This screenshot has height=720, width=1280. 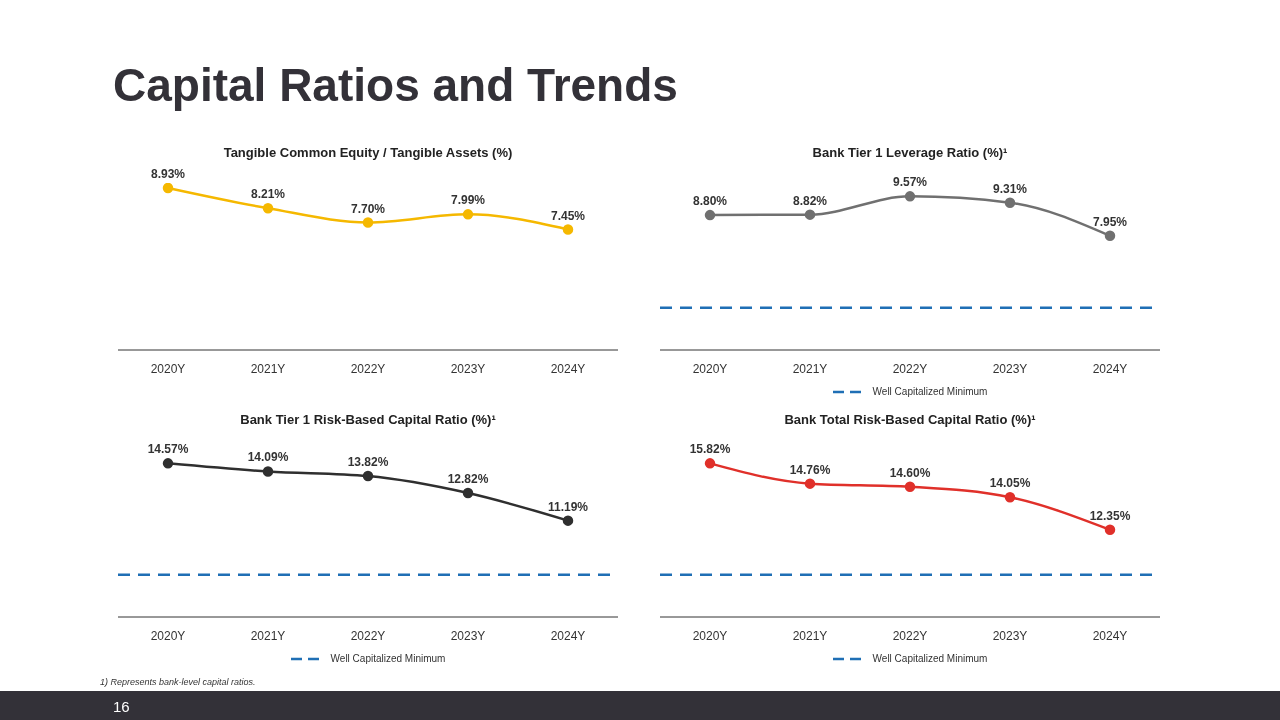 I want to click on data-label: 8.21%, so click(x=268, y=194).